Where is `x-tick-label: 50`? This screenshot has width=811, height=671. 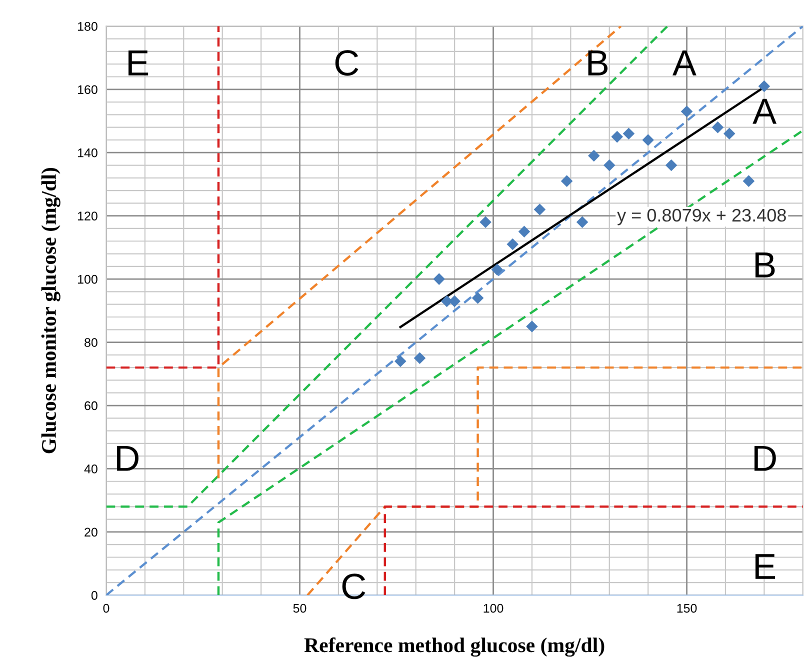
x-tick-label: 50 is located at coordinates (299, 608).